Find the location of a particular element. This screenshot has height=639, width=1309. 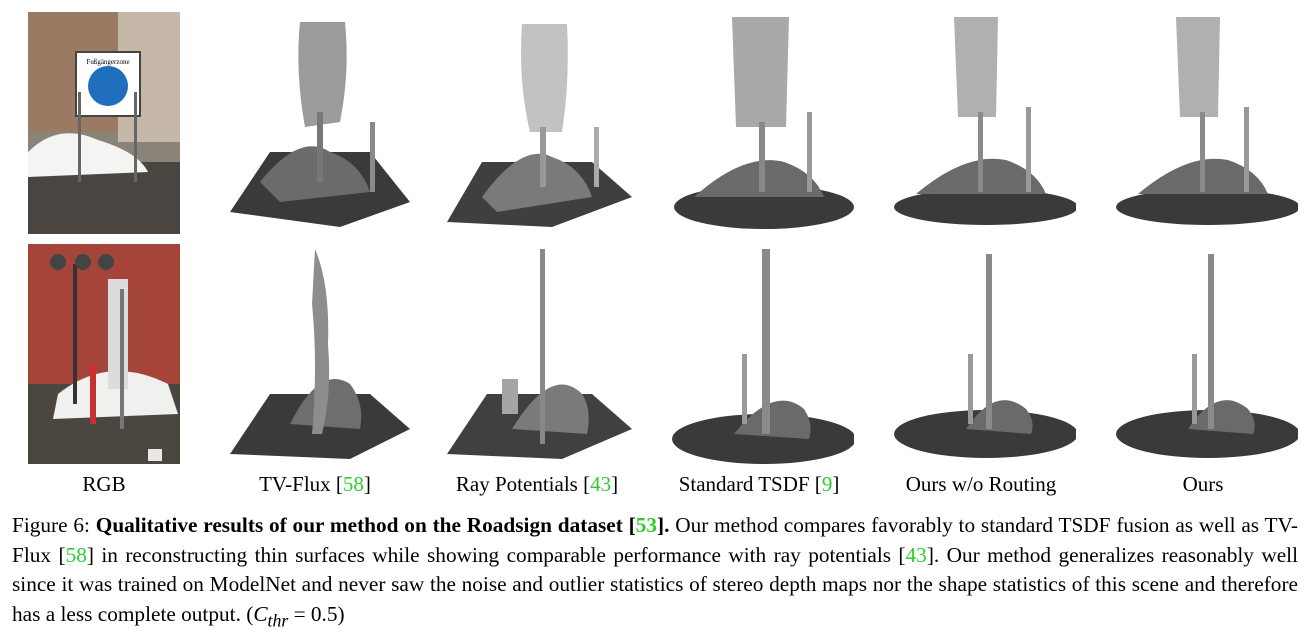

label-tv-flux: TV-Flux [58] is located at coordinates (315, 484).